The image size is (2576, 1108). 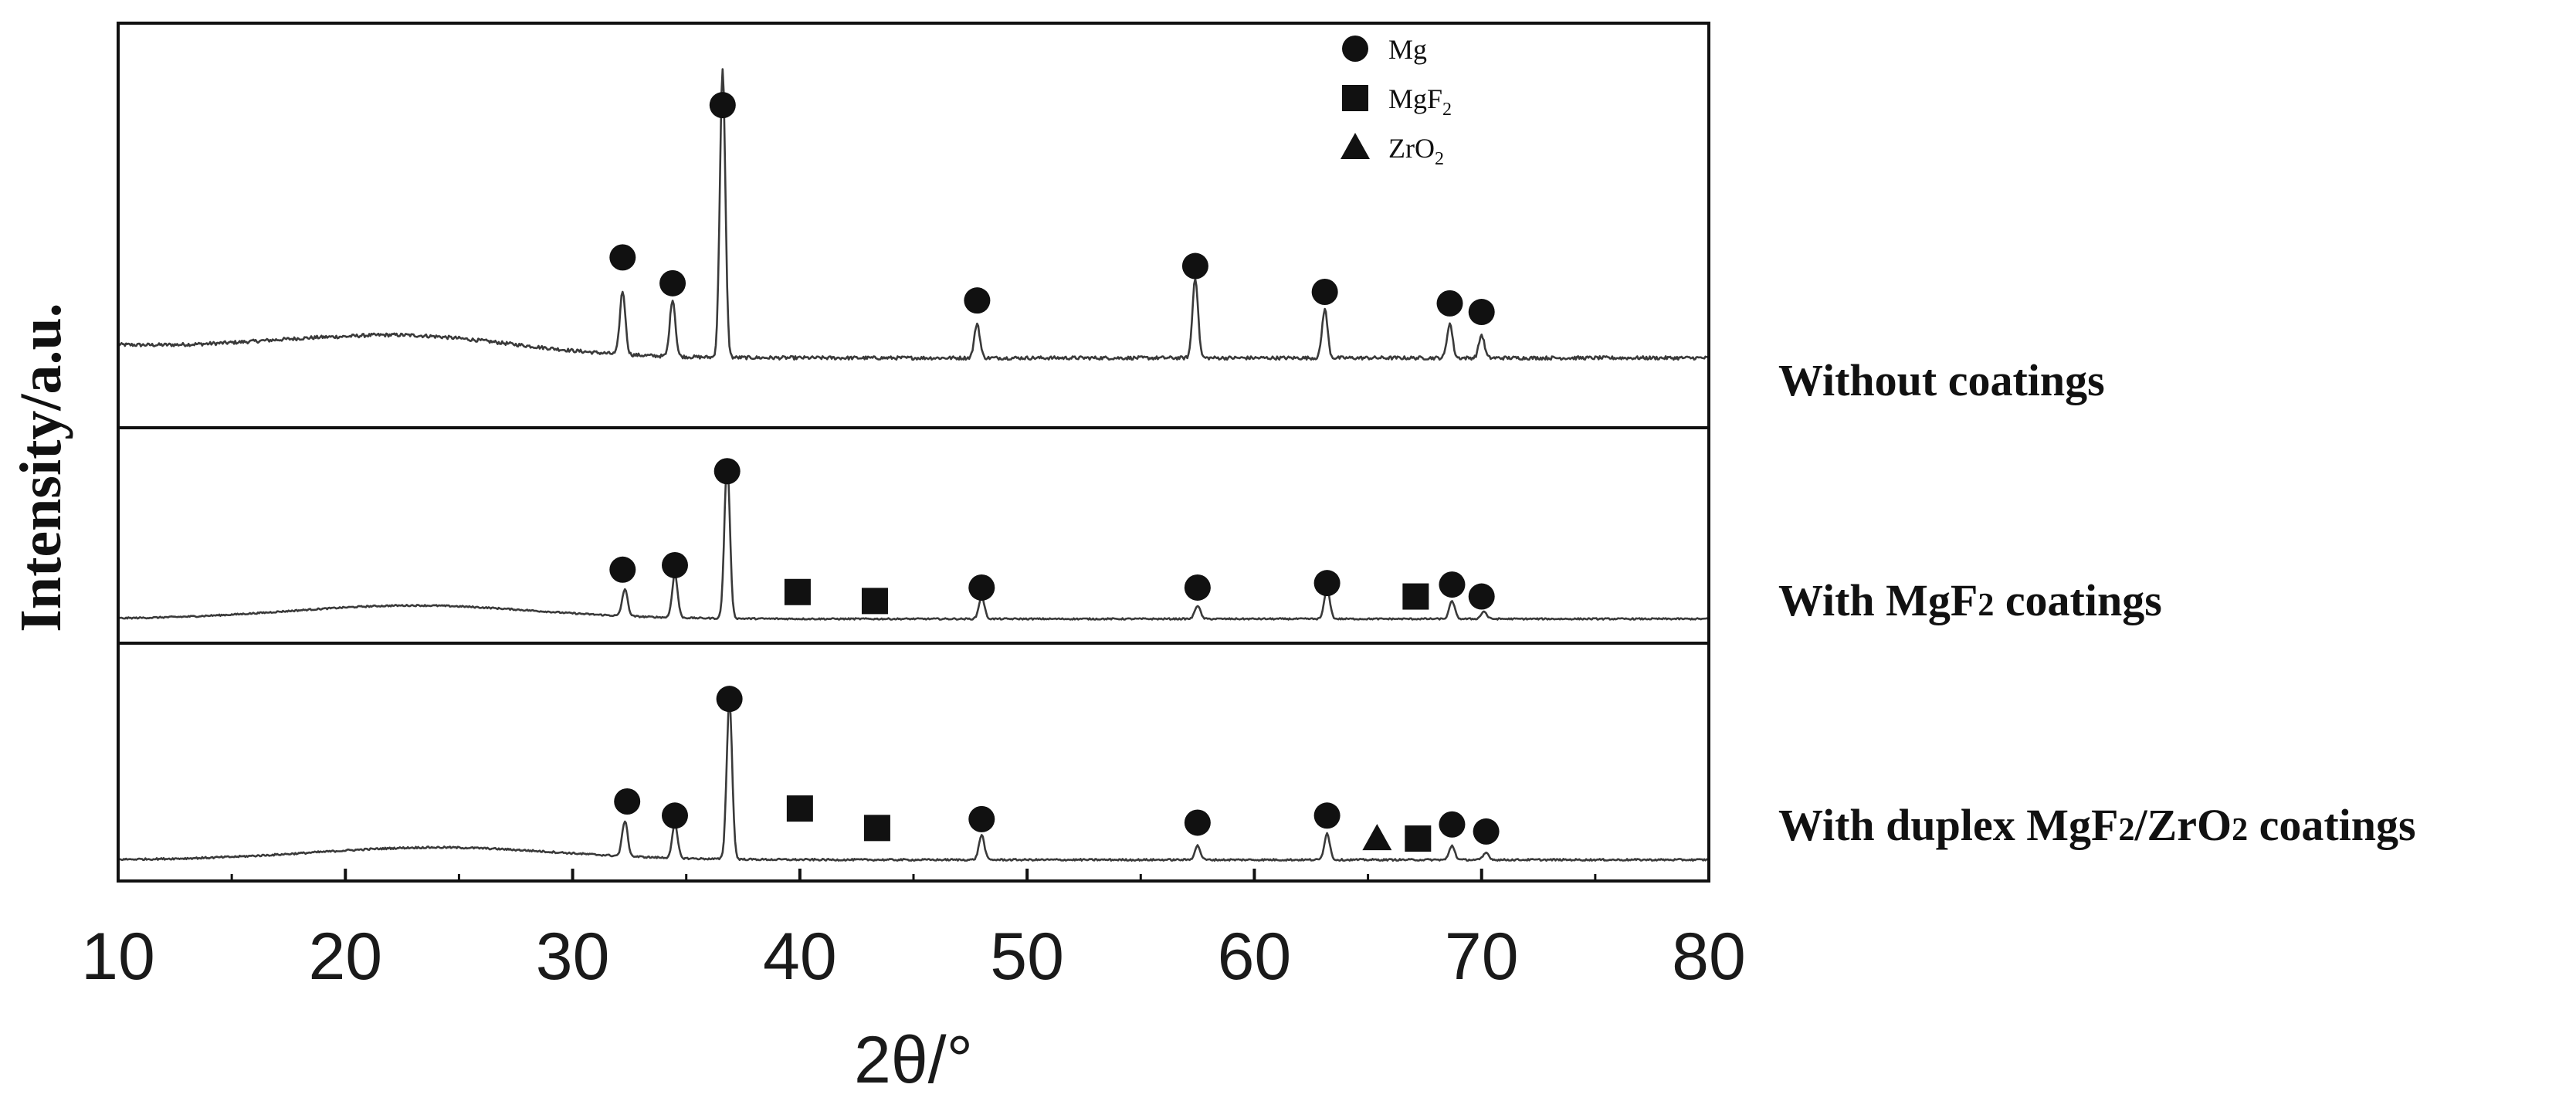 I want to click on triangle-marker, so click(x=1377, y=838).